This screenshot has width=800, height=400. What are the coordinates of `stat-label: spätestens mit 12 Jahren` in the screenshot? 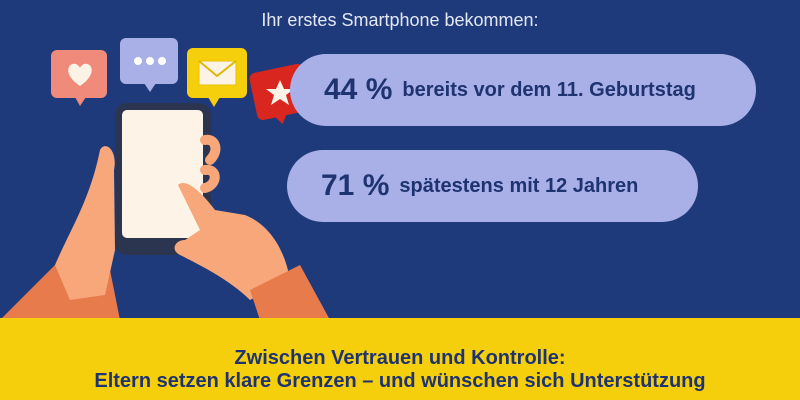 It's located at (519, 185).